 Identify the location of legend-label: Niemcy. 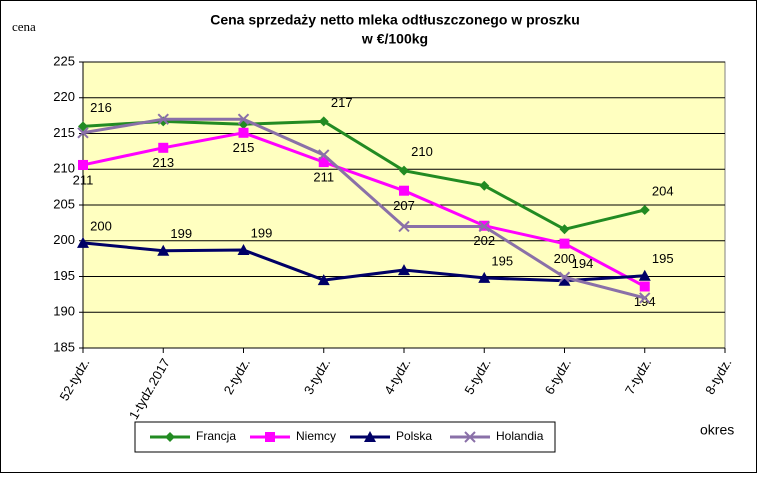
(316, 436).